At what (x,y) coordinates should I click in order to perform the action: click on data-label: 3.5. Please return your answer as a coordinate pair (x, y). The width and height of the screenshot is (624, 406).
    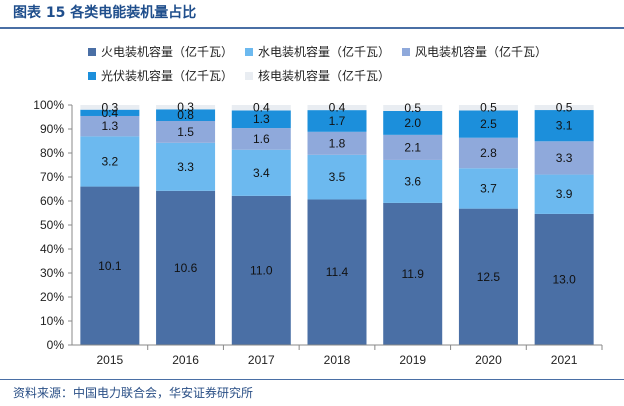
    Looking at the image, I should click on (337, 177).